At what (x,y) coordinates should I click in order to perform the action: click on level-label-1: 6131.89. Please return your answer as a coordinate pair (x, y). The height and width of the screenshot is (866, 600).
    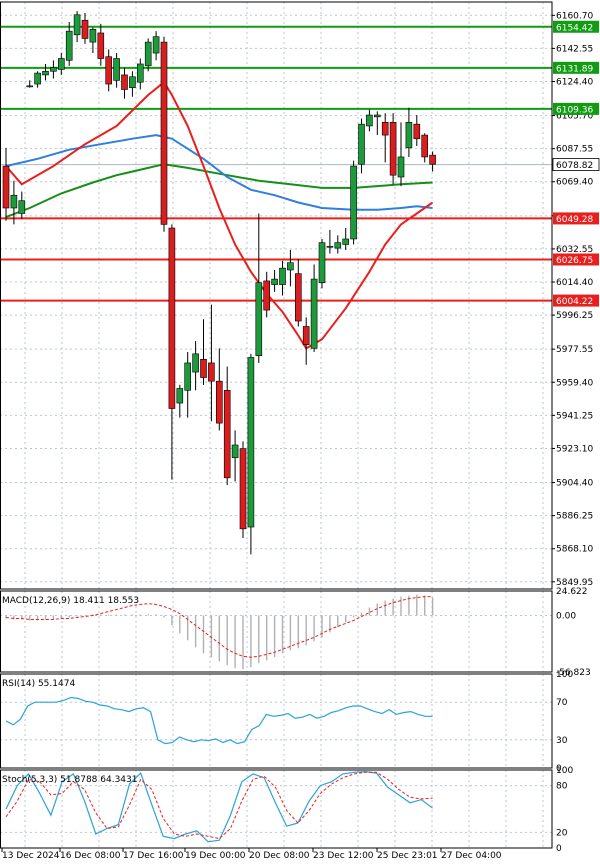
    Looking at the image, I should click on (574, 69).